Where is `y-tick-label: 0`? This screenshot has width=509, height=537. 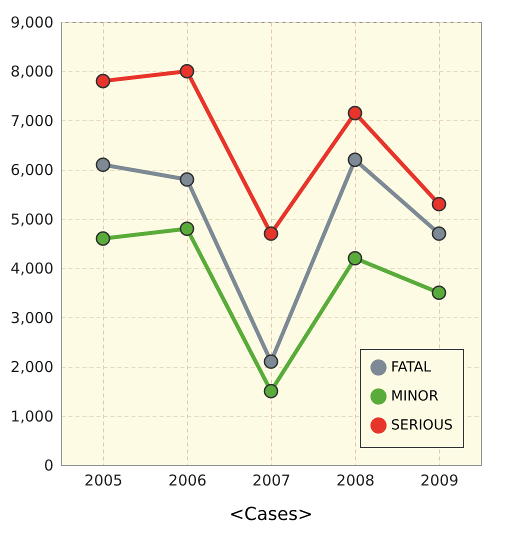
y-tick-label: 0 is located at coordinates (49, 465).